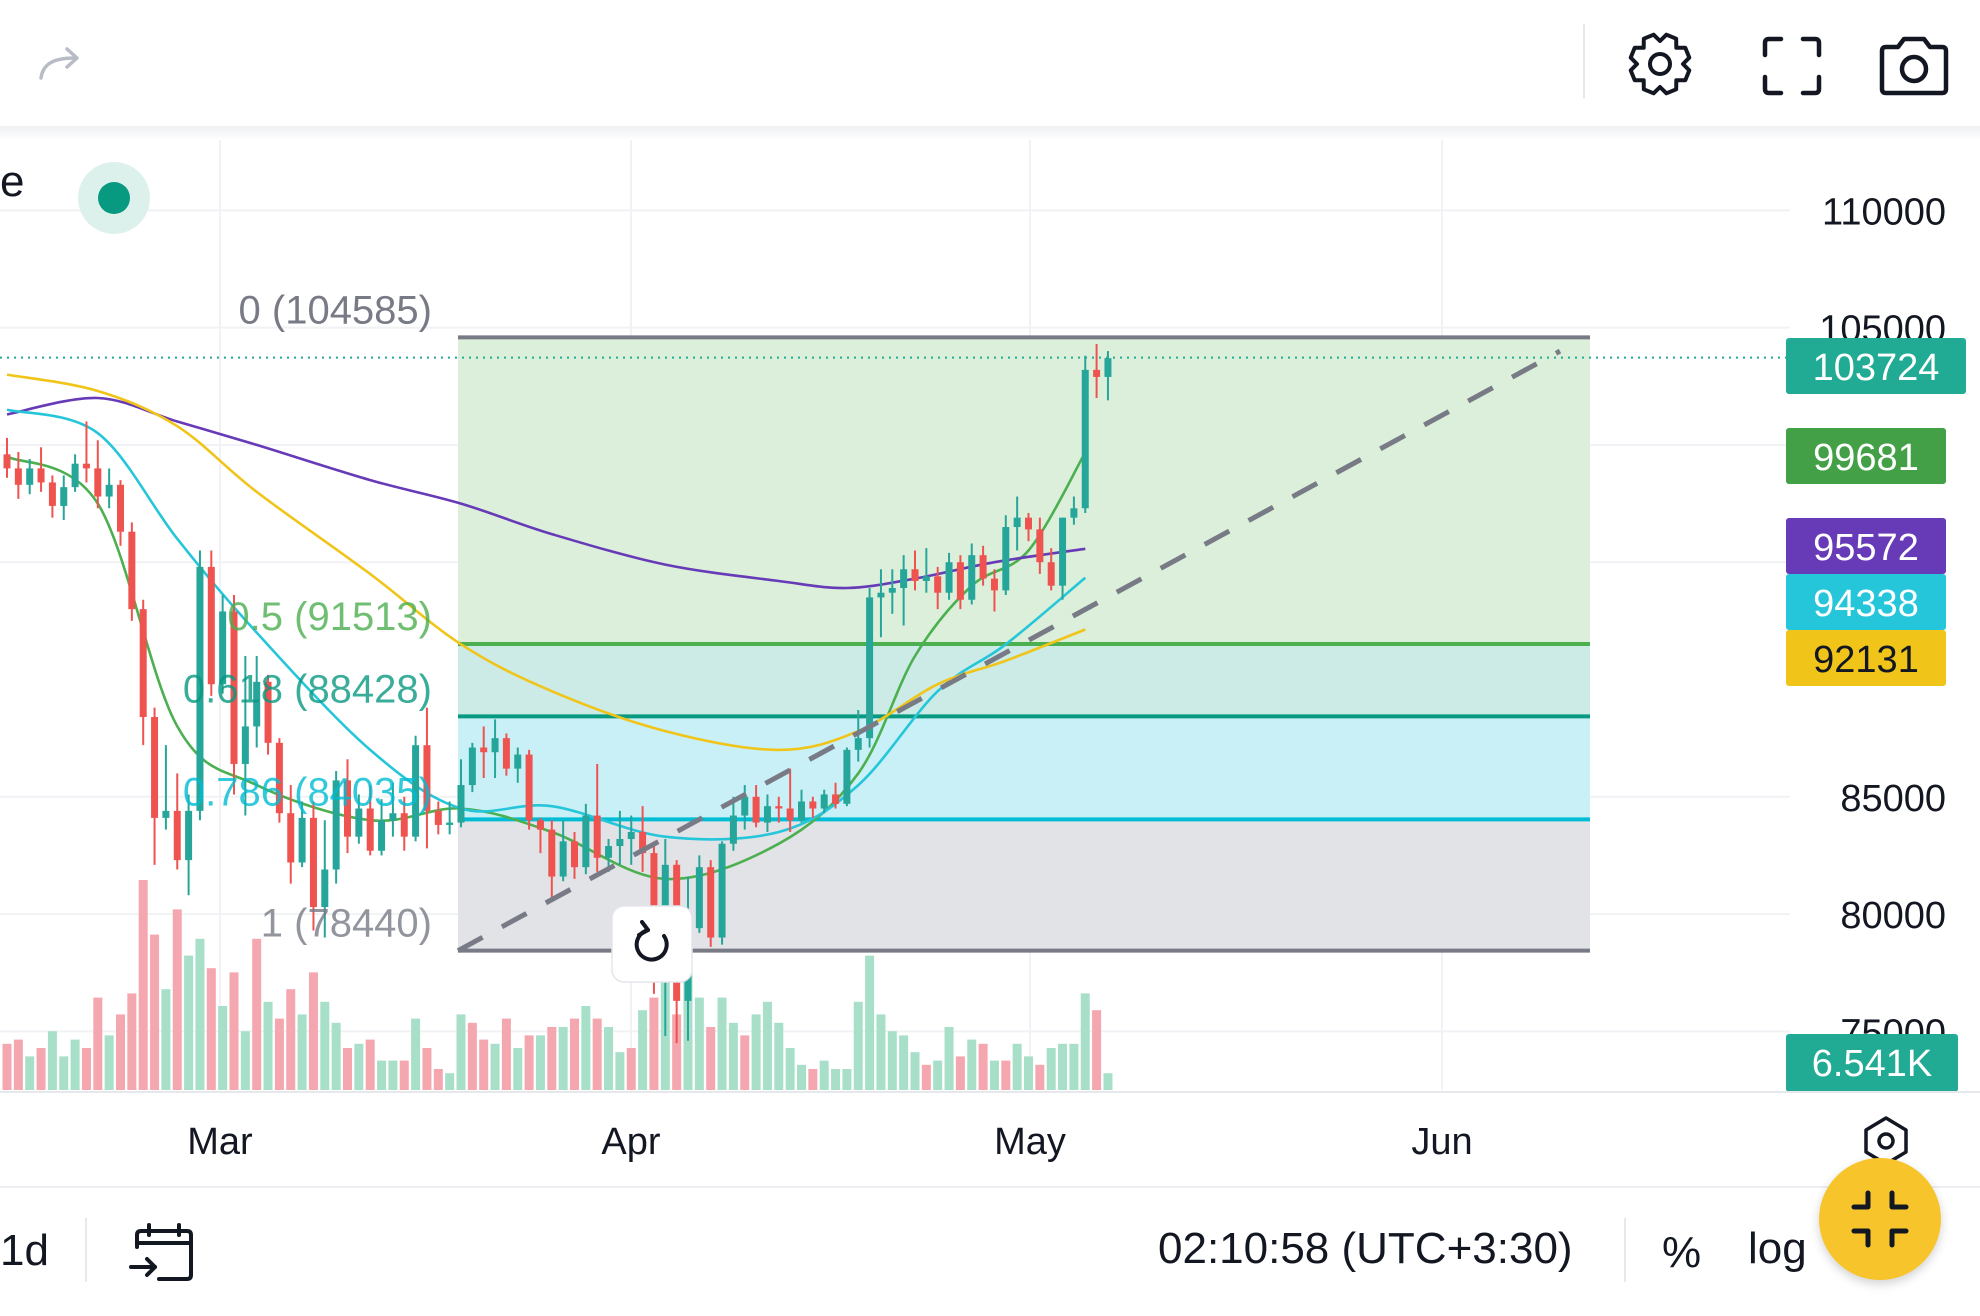  I want to click on timezone-clock: 02:10:58 (UTC+3:30), so click(1365, 1248).